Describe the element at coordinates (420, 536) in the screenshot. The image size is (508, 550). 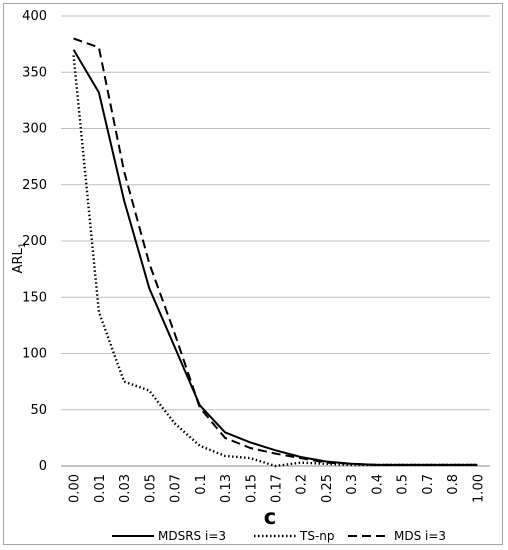
I see `legend-label: MDS i=3` at that location.